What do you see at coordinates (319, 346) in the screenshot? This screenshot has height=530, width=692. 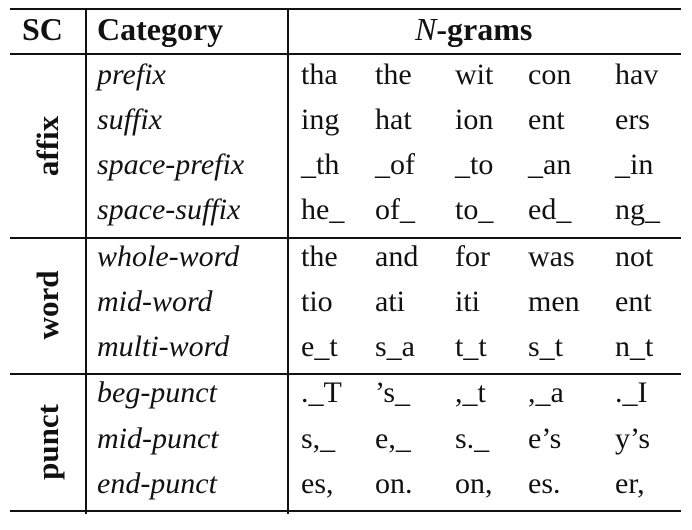 I see `ngram-cell: e_t` at bounding box center [319, 346].